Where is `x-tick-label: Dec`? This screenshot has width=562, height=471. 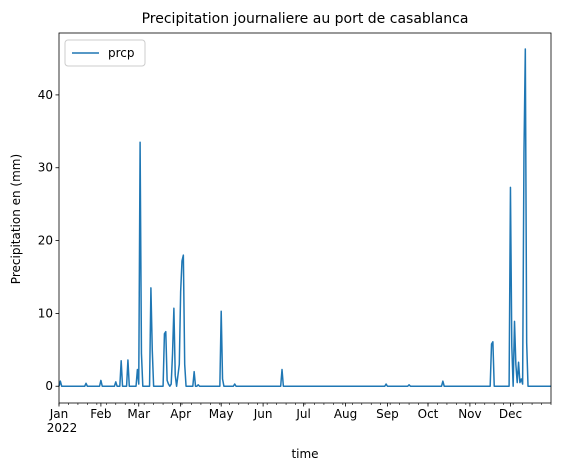
x-tick-label: Dec is located at coordinates (510, 414).